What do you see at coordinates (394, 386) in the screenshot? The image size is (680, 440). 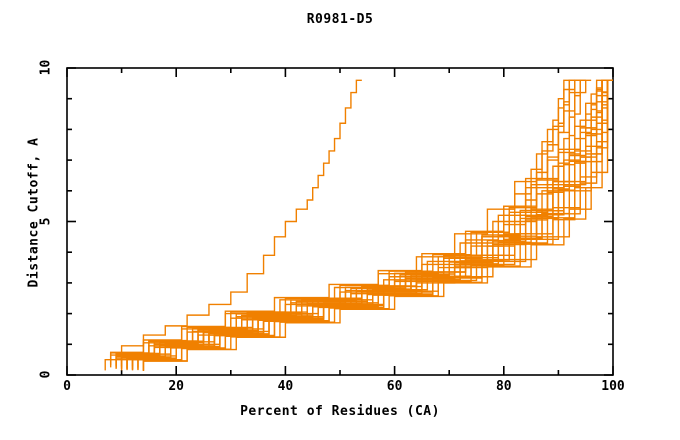 I see `x-tick-label: 60` at bounding box center [394, 386].